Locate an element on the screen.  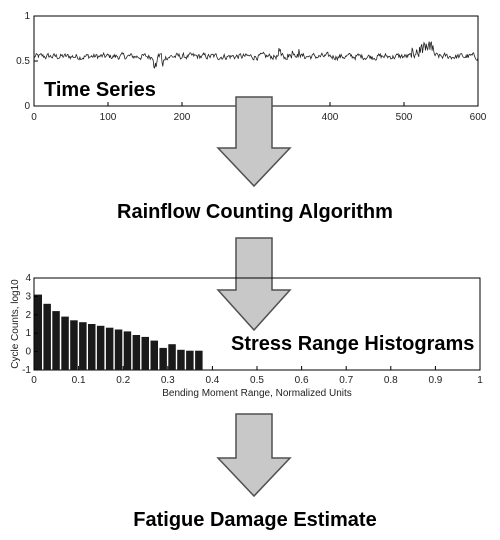
rainflow-label: Rainflow Counting Algorithm is located at coordinates (255, 212).